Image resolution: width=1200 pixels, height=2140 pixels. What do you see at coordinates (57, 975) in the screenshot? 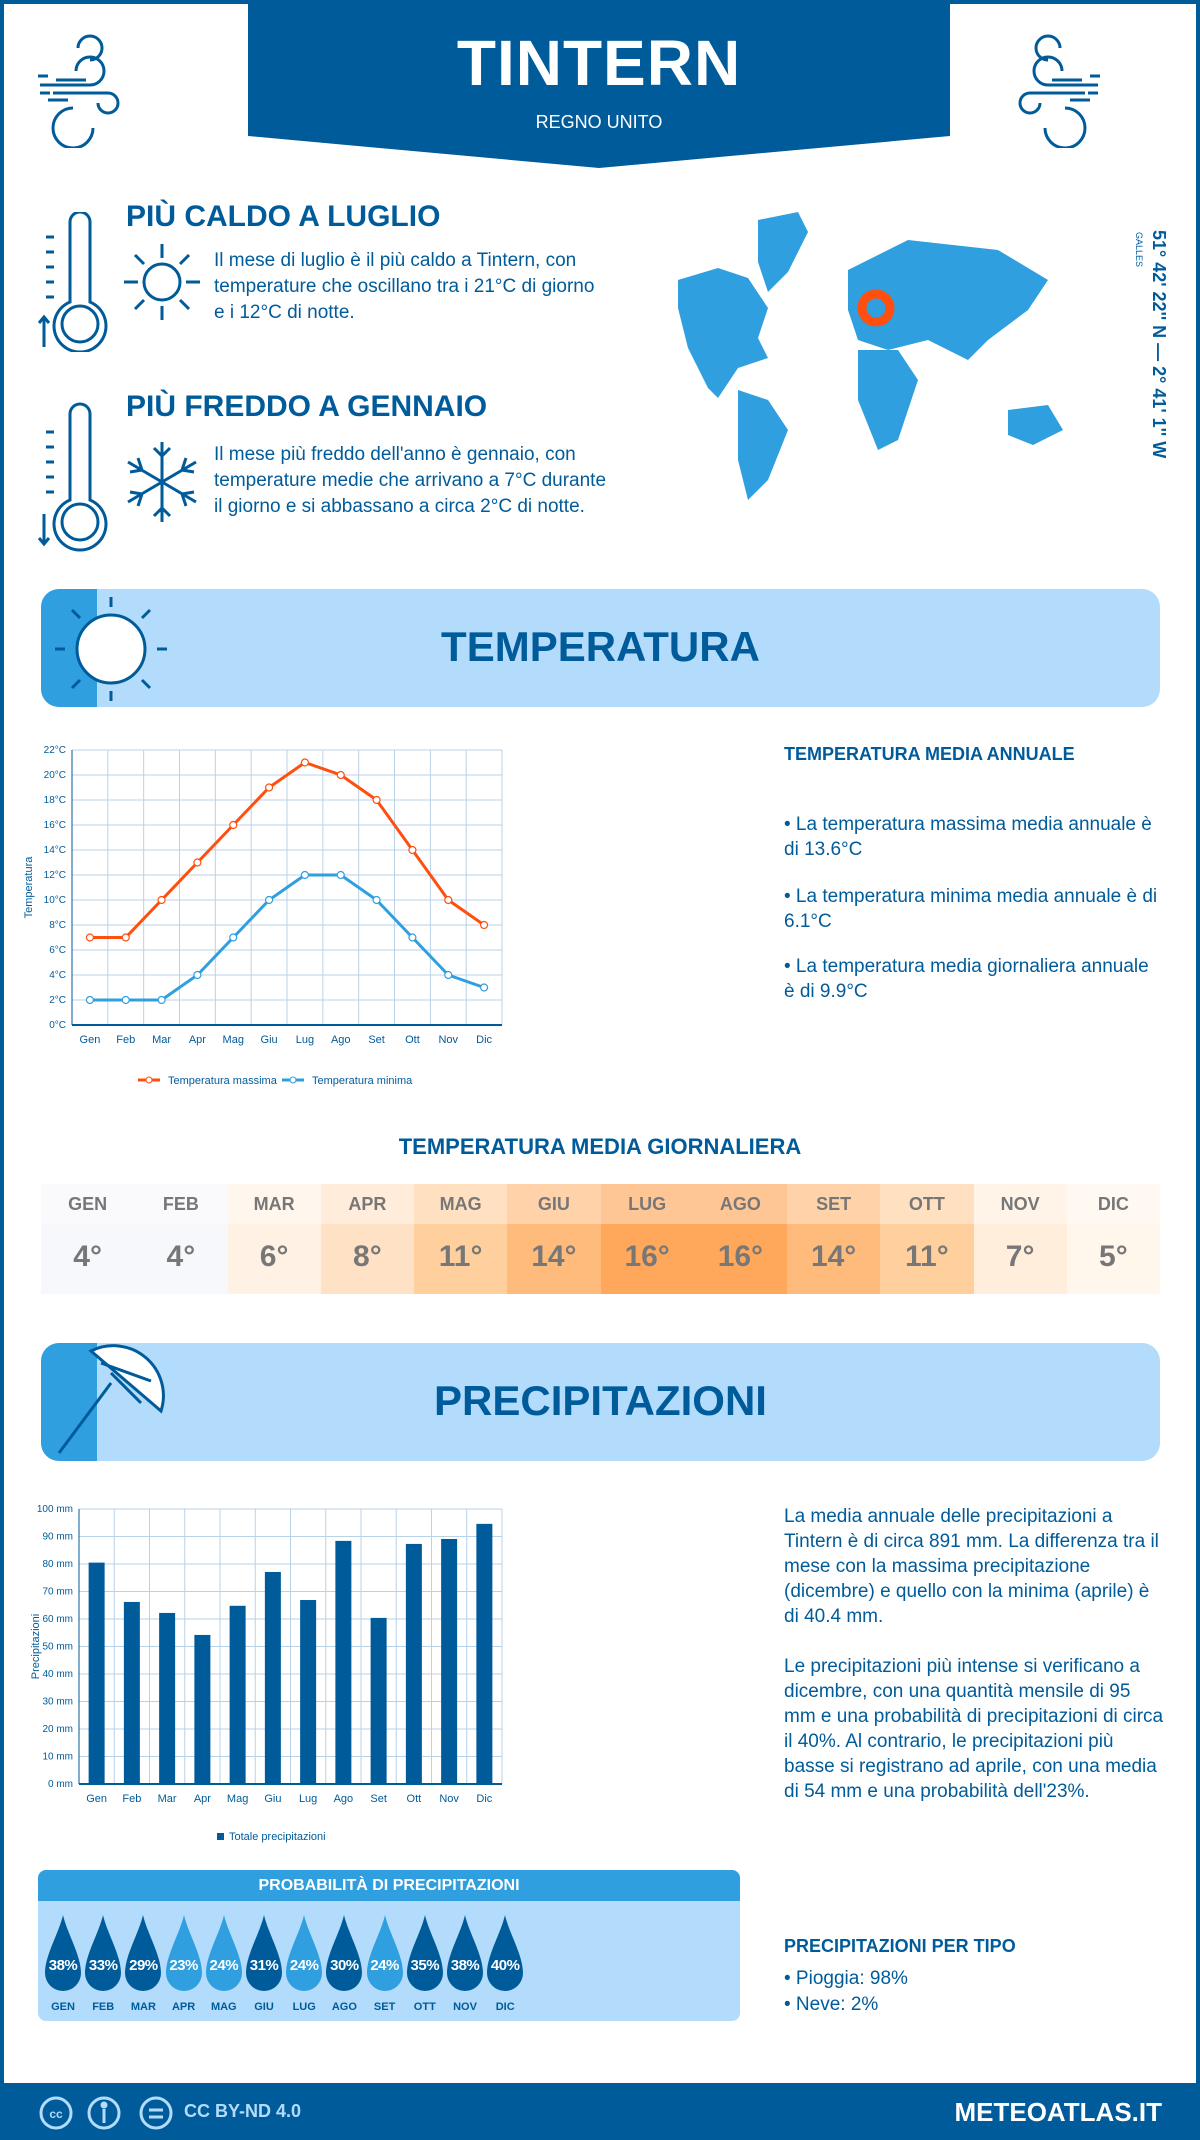
I see `y-tick-label: 4°C` at bounding box center [57, 975].